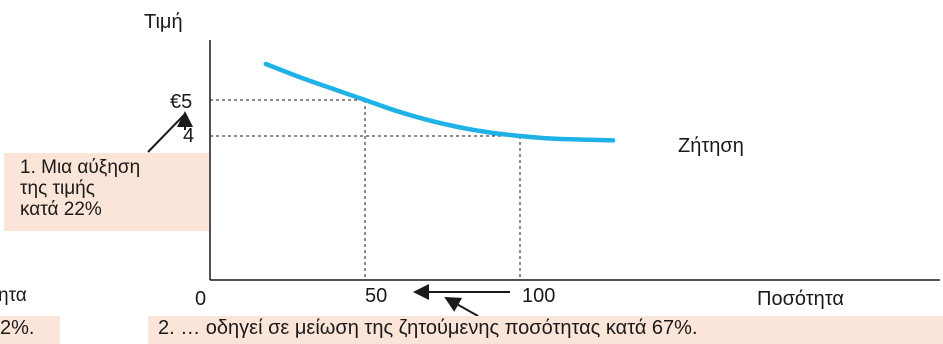 This screenshot has width=943, height=344. Describe the element at coordinates (461, 307) in the screenshot. I see `quantity-decrease-pointer` at that location.